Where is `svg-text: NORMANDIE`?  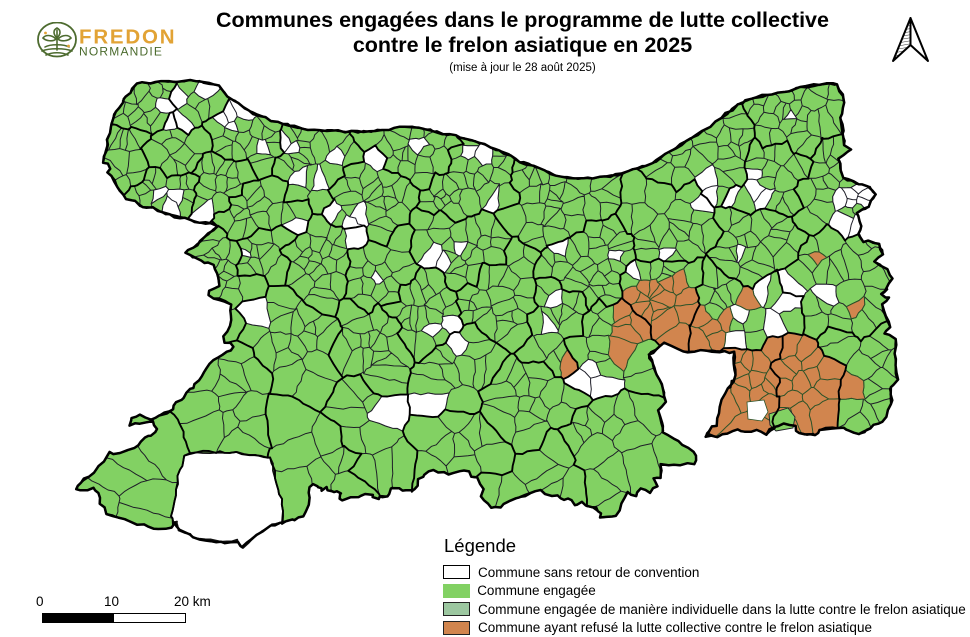
svg-text: NORMANDIE is located at coordinates (121, 52).